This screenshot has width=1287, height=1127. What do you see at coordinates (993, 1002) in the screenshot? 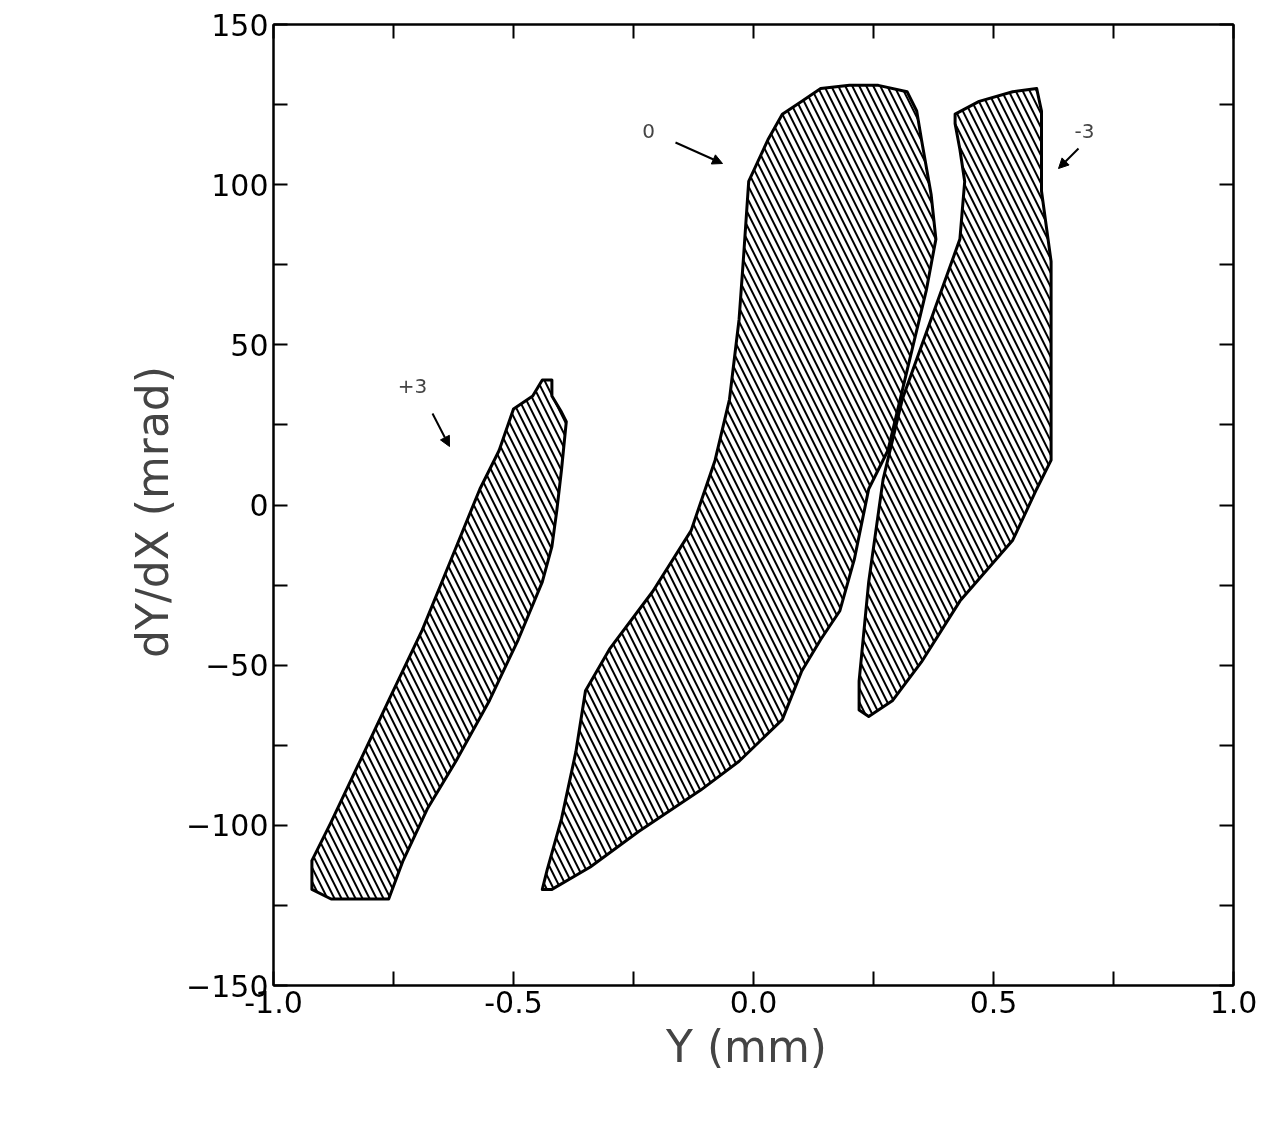
I see `x-tick-label: 0.5` at bounding box center [993, 1002].